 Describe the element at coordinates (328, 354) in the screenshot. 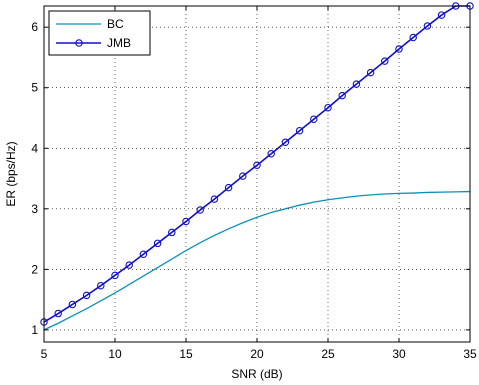

I see `x-tick-label: 25` at that location.